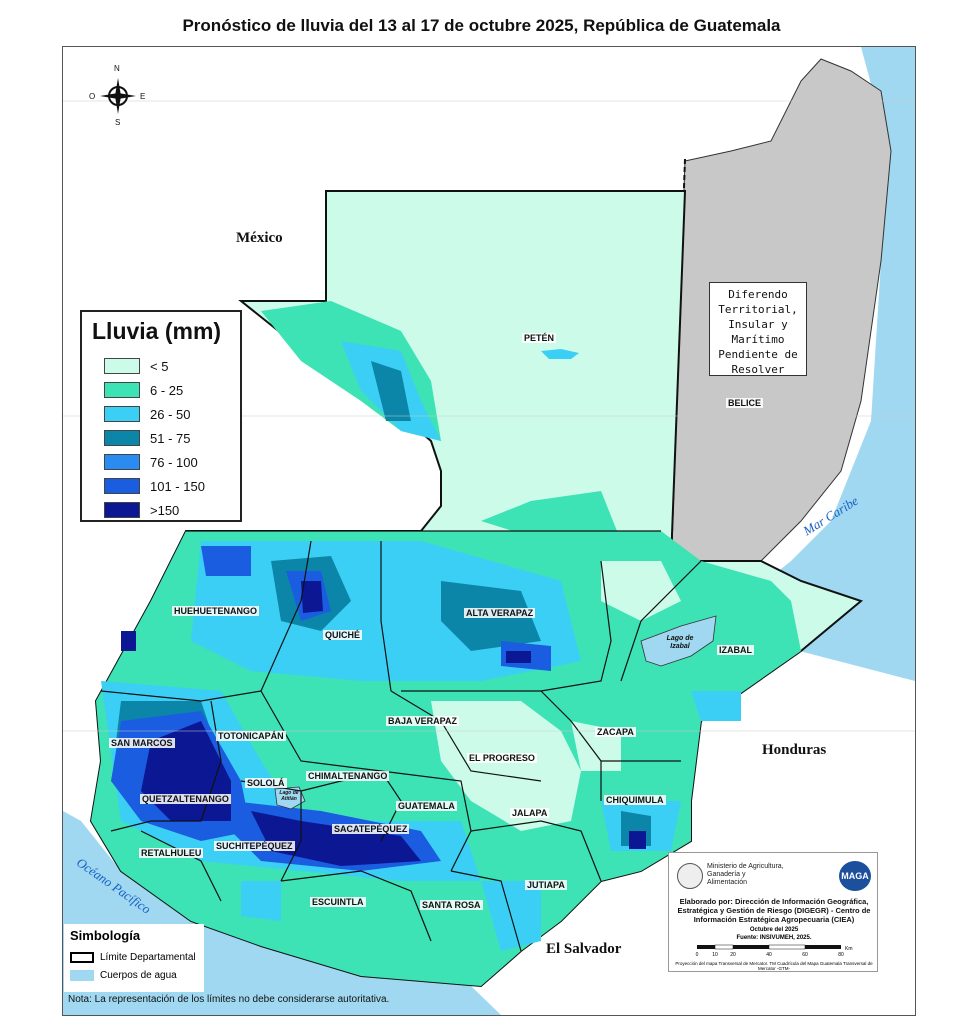 Image resolution: width=963 pixels, height=1024 pixels. I want to click on department-label: QUETZALTENANGO, so click(185, 799).